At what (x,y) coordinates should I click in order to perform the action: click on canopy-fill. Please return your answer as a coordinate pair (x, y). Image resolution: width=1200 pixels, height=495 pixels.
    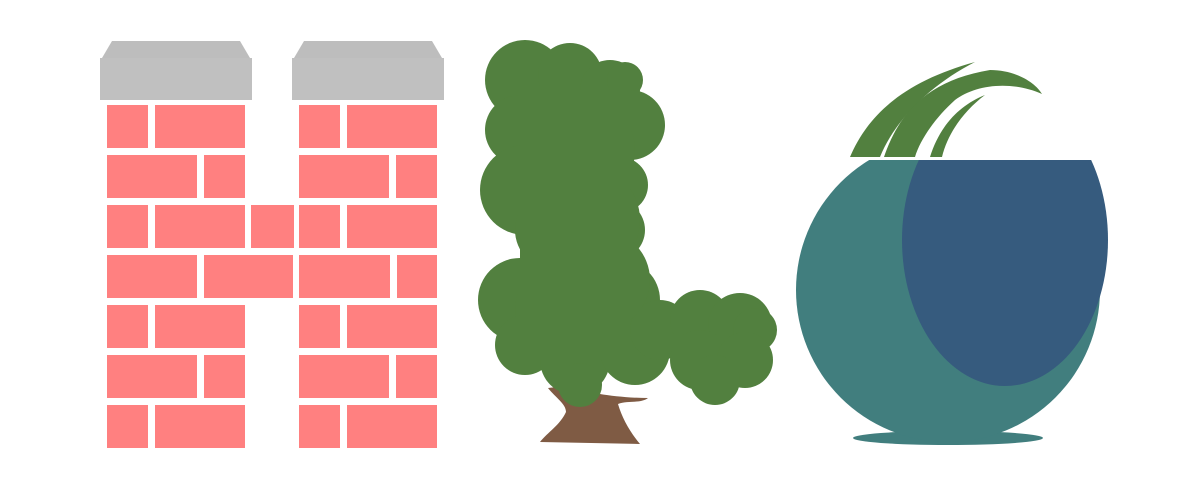
    Looking at the image, I should click on (575, 225).